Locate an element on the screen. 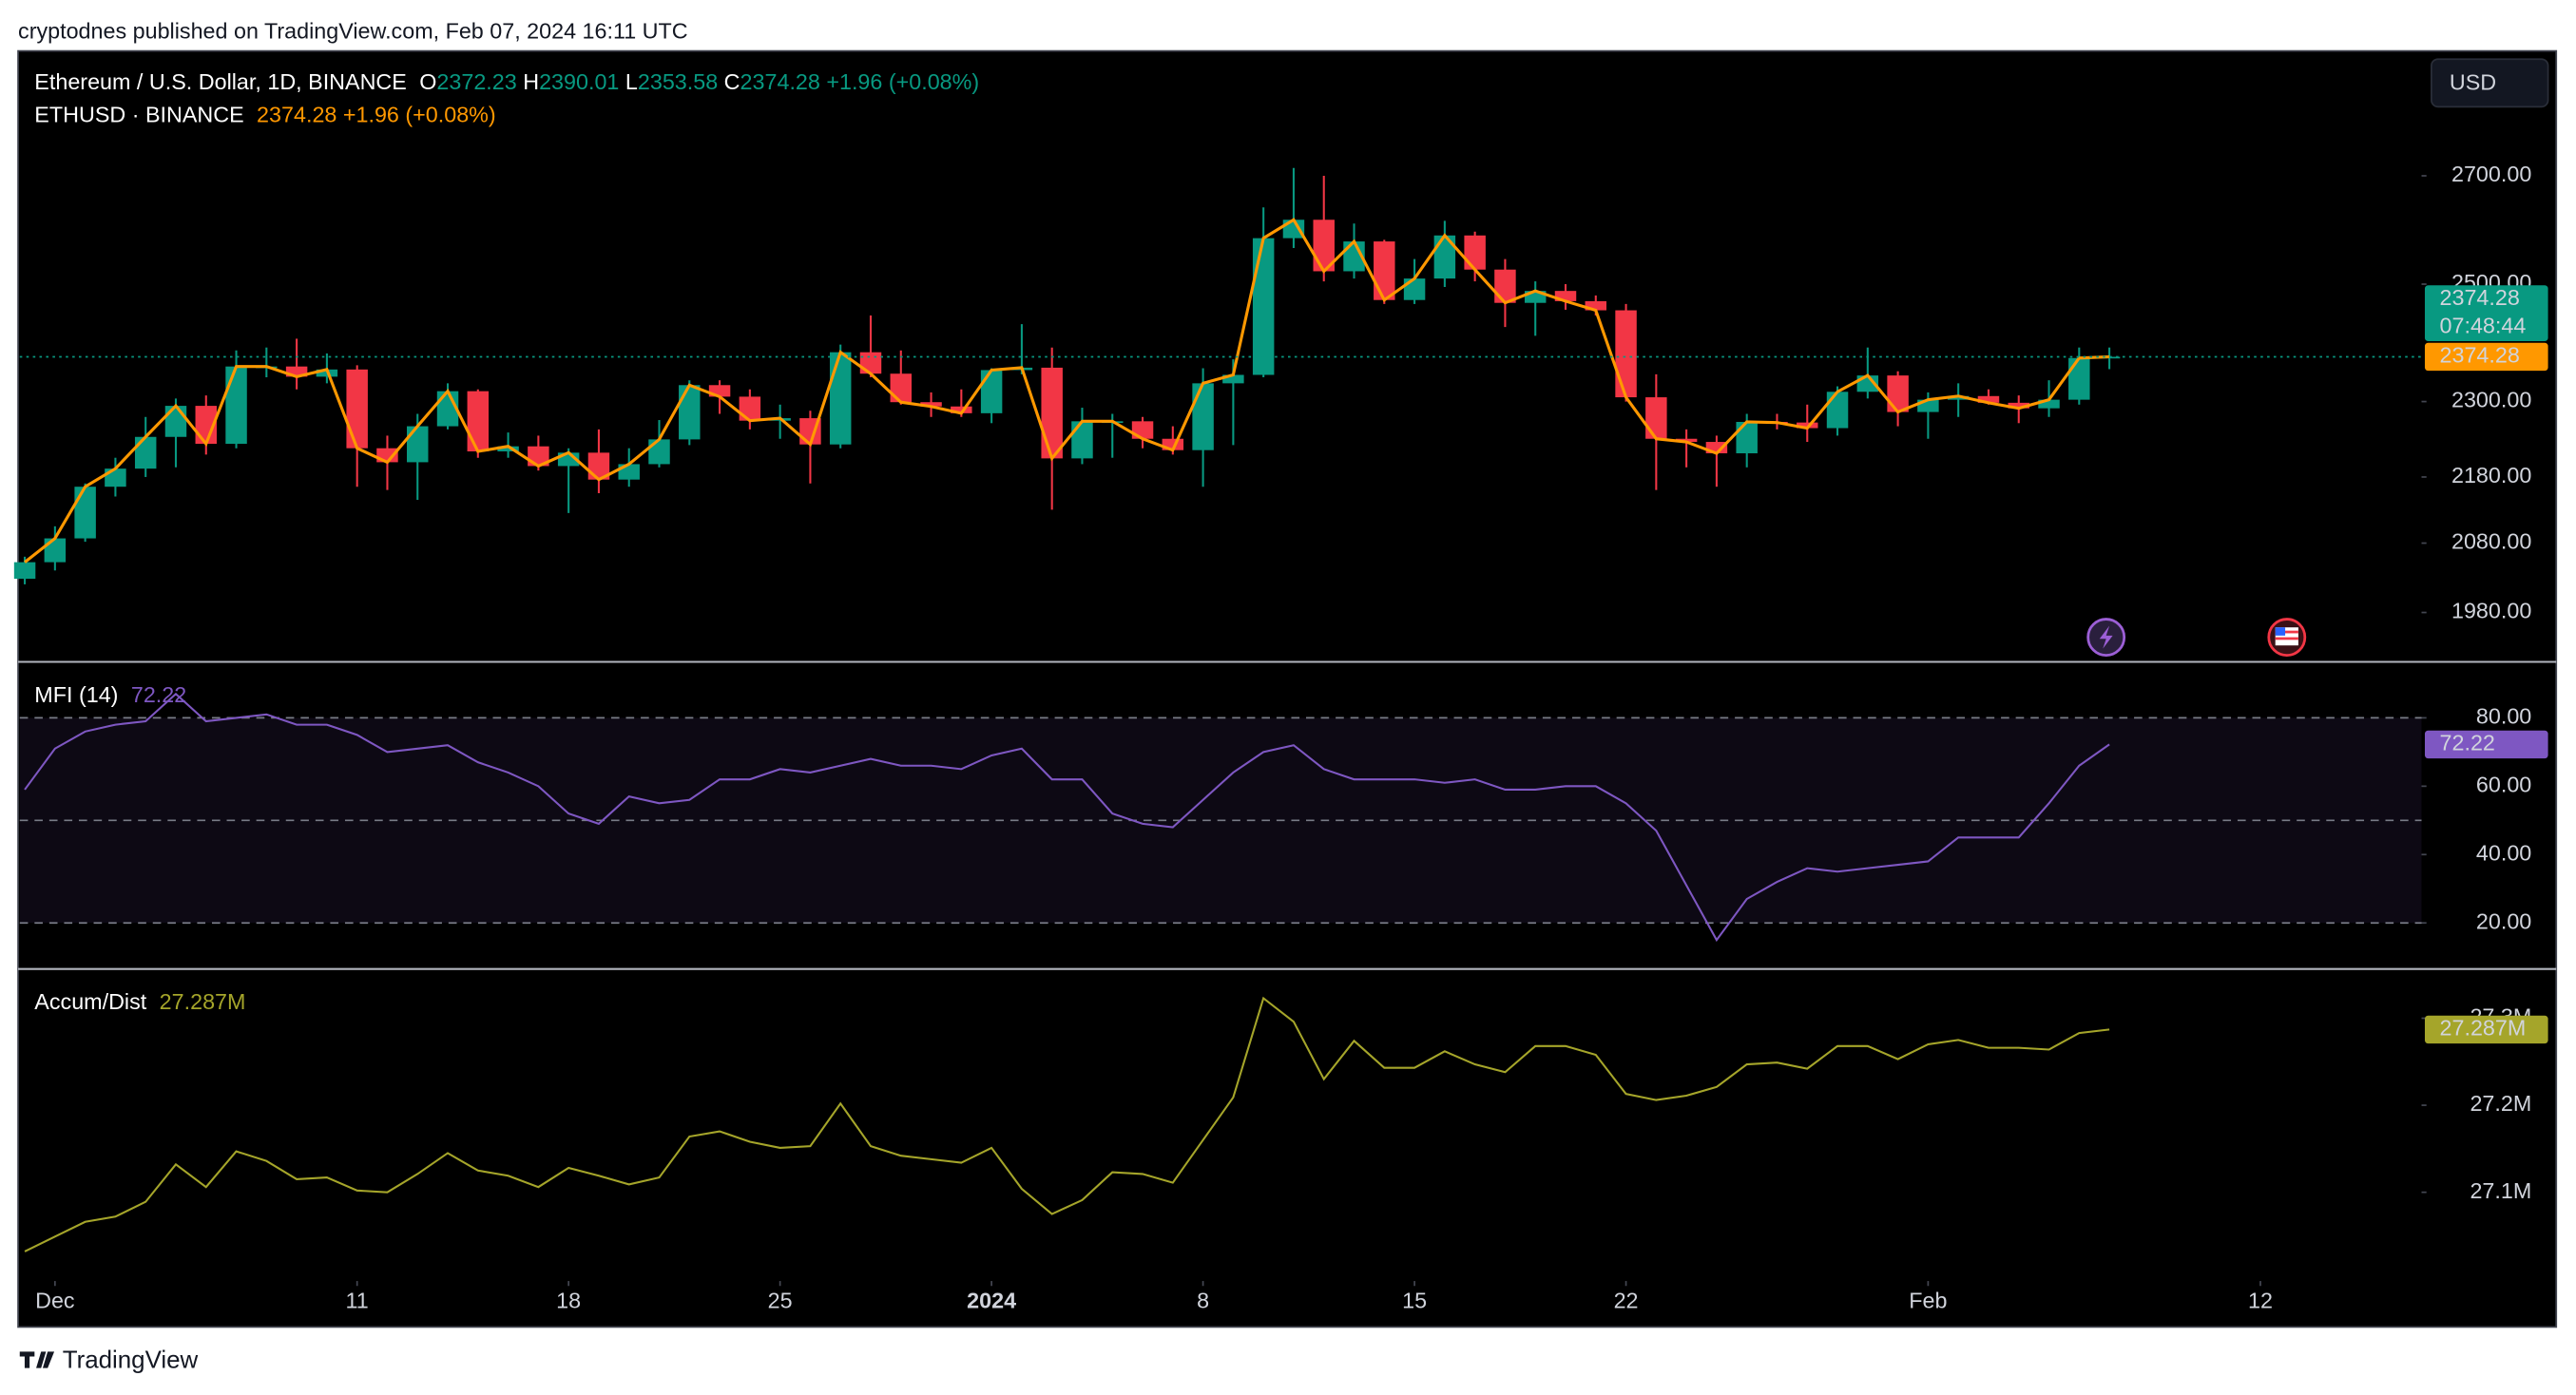 This screenshot has height=1395, width=2576. mfi-value: 72.22 is located at coordinates (159, 694).